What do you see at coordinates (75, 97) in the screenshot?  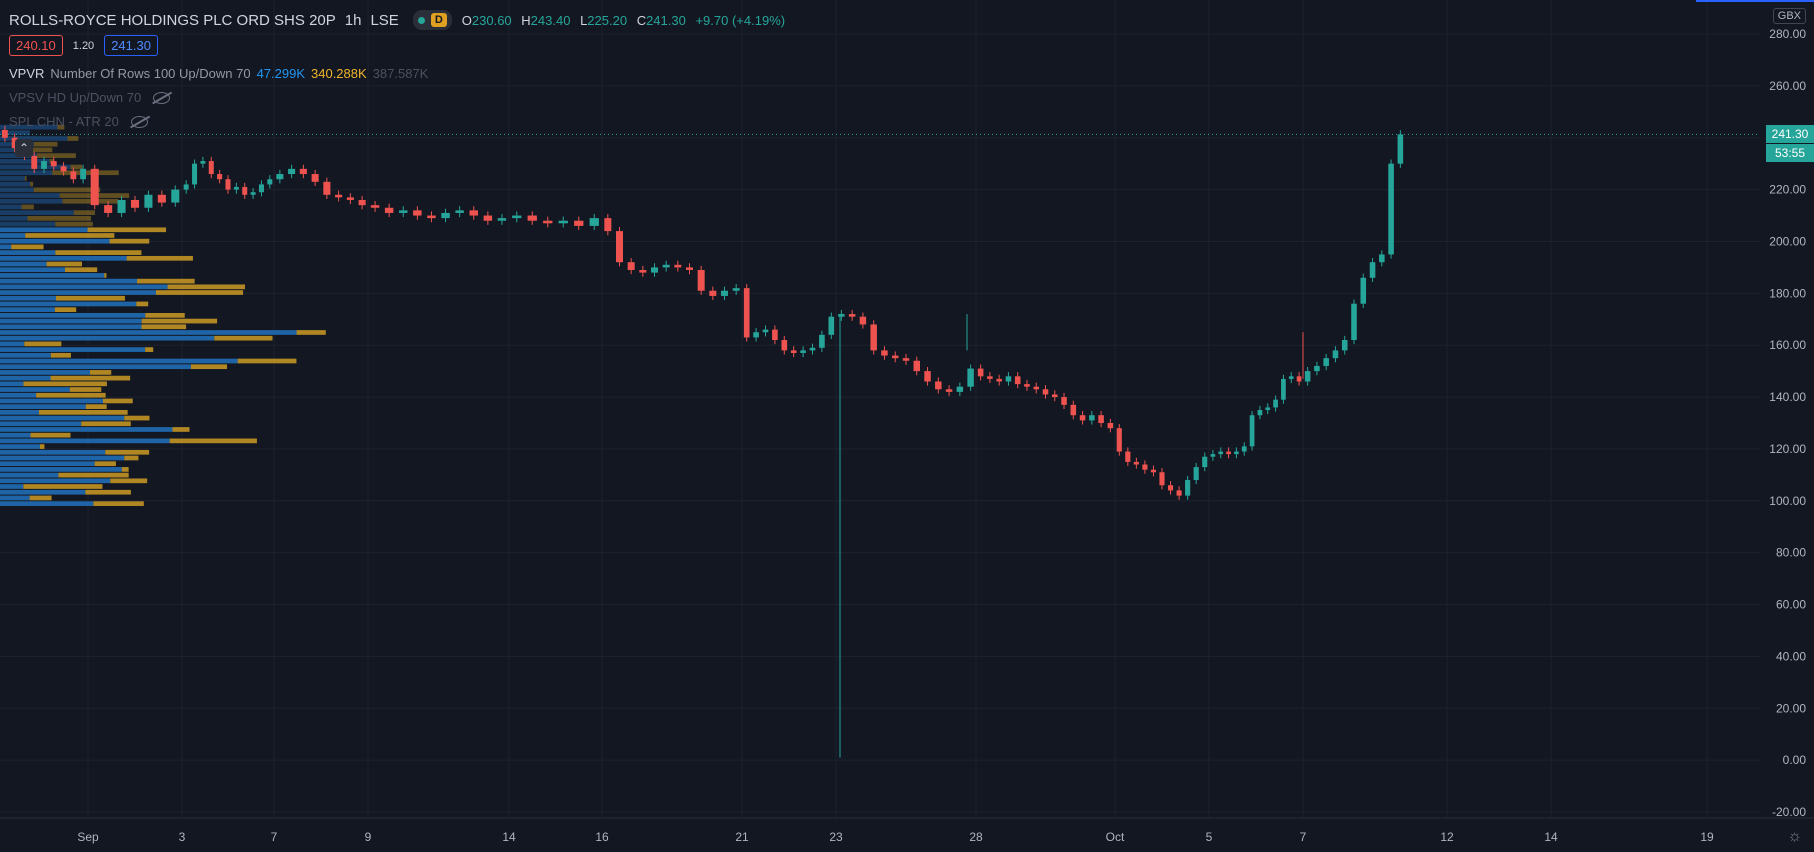 I see `vpsv-label: VPSV HD Up/Down 70` at bounding box center [75, 97].